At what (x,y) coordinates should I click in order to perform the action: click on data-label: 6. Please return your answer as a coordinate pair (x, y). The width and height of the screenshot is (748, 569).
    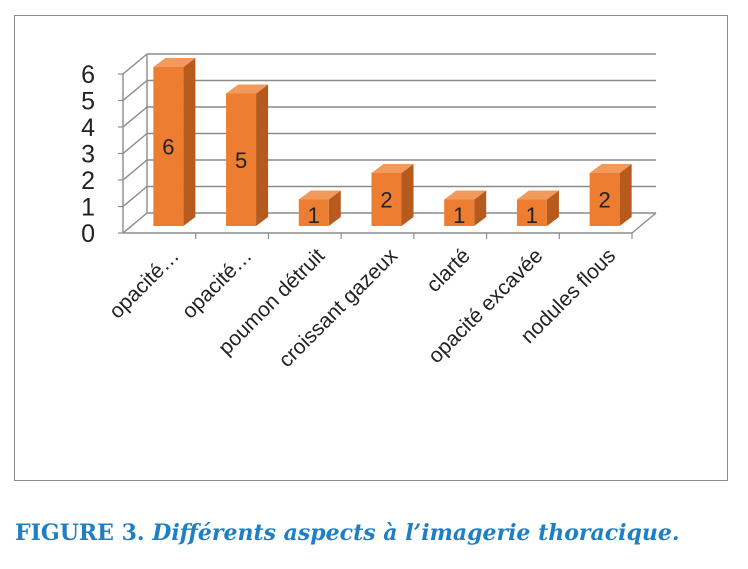
    Looking at the image, I should click on (168, 147).